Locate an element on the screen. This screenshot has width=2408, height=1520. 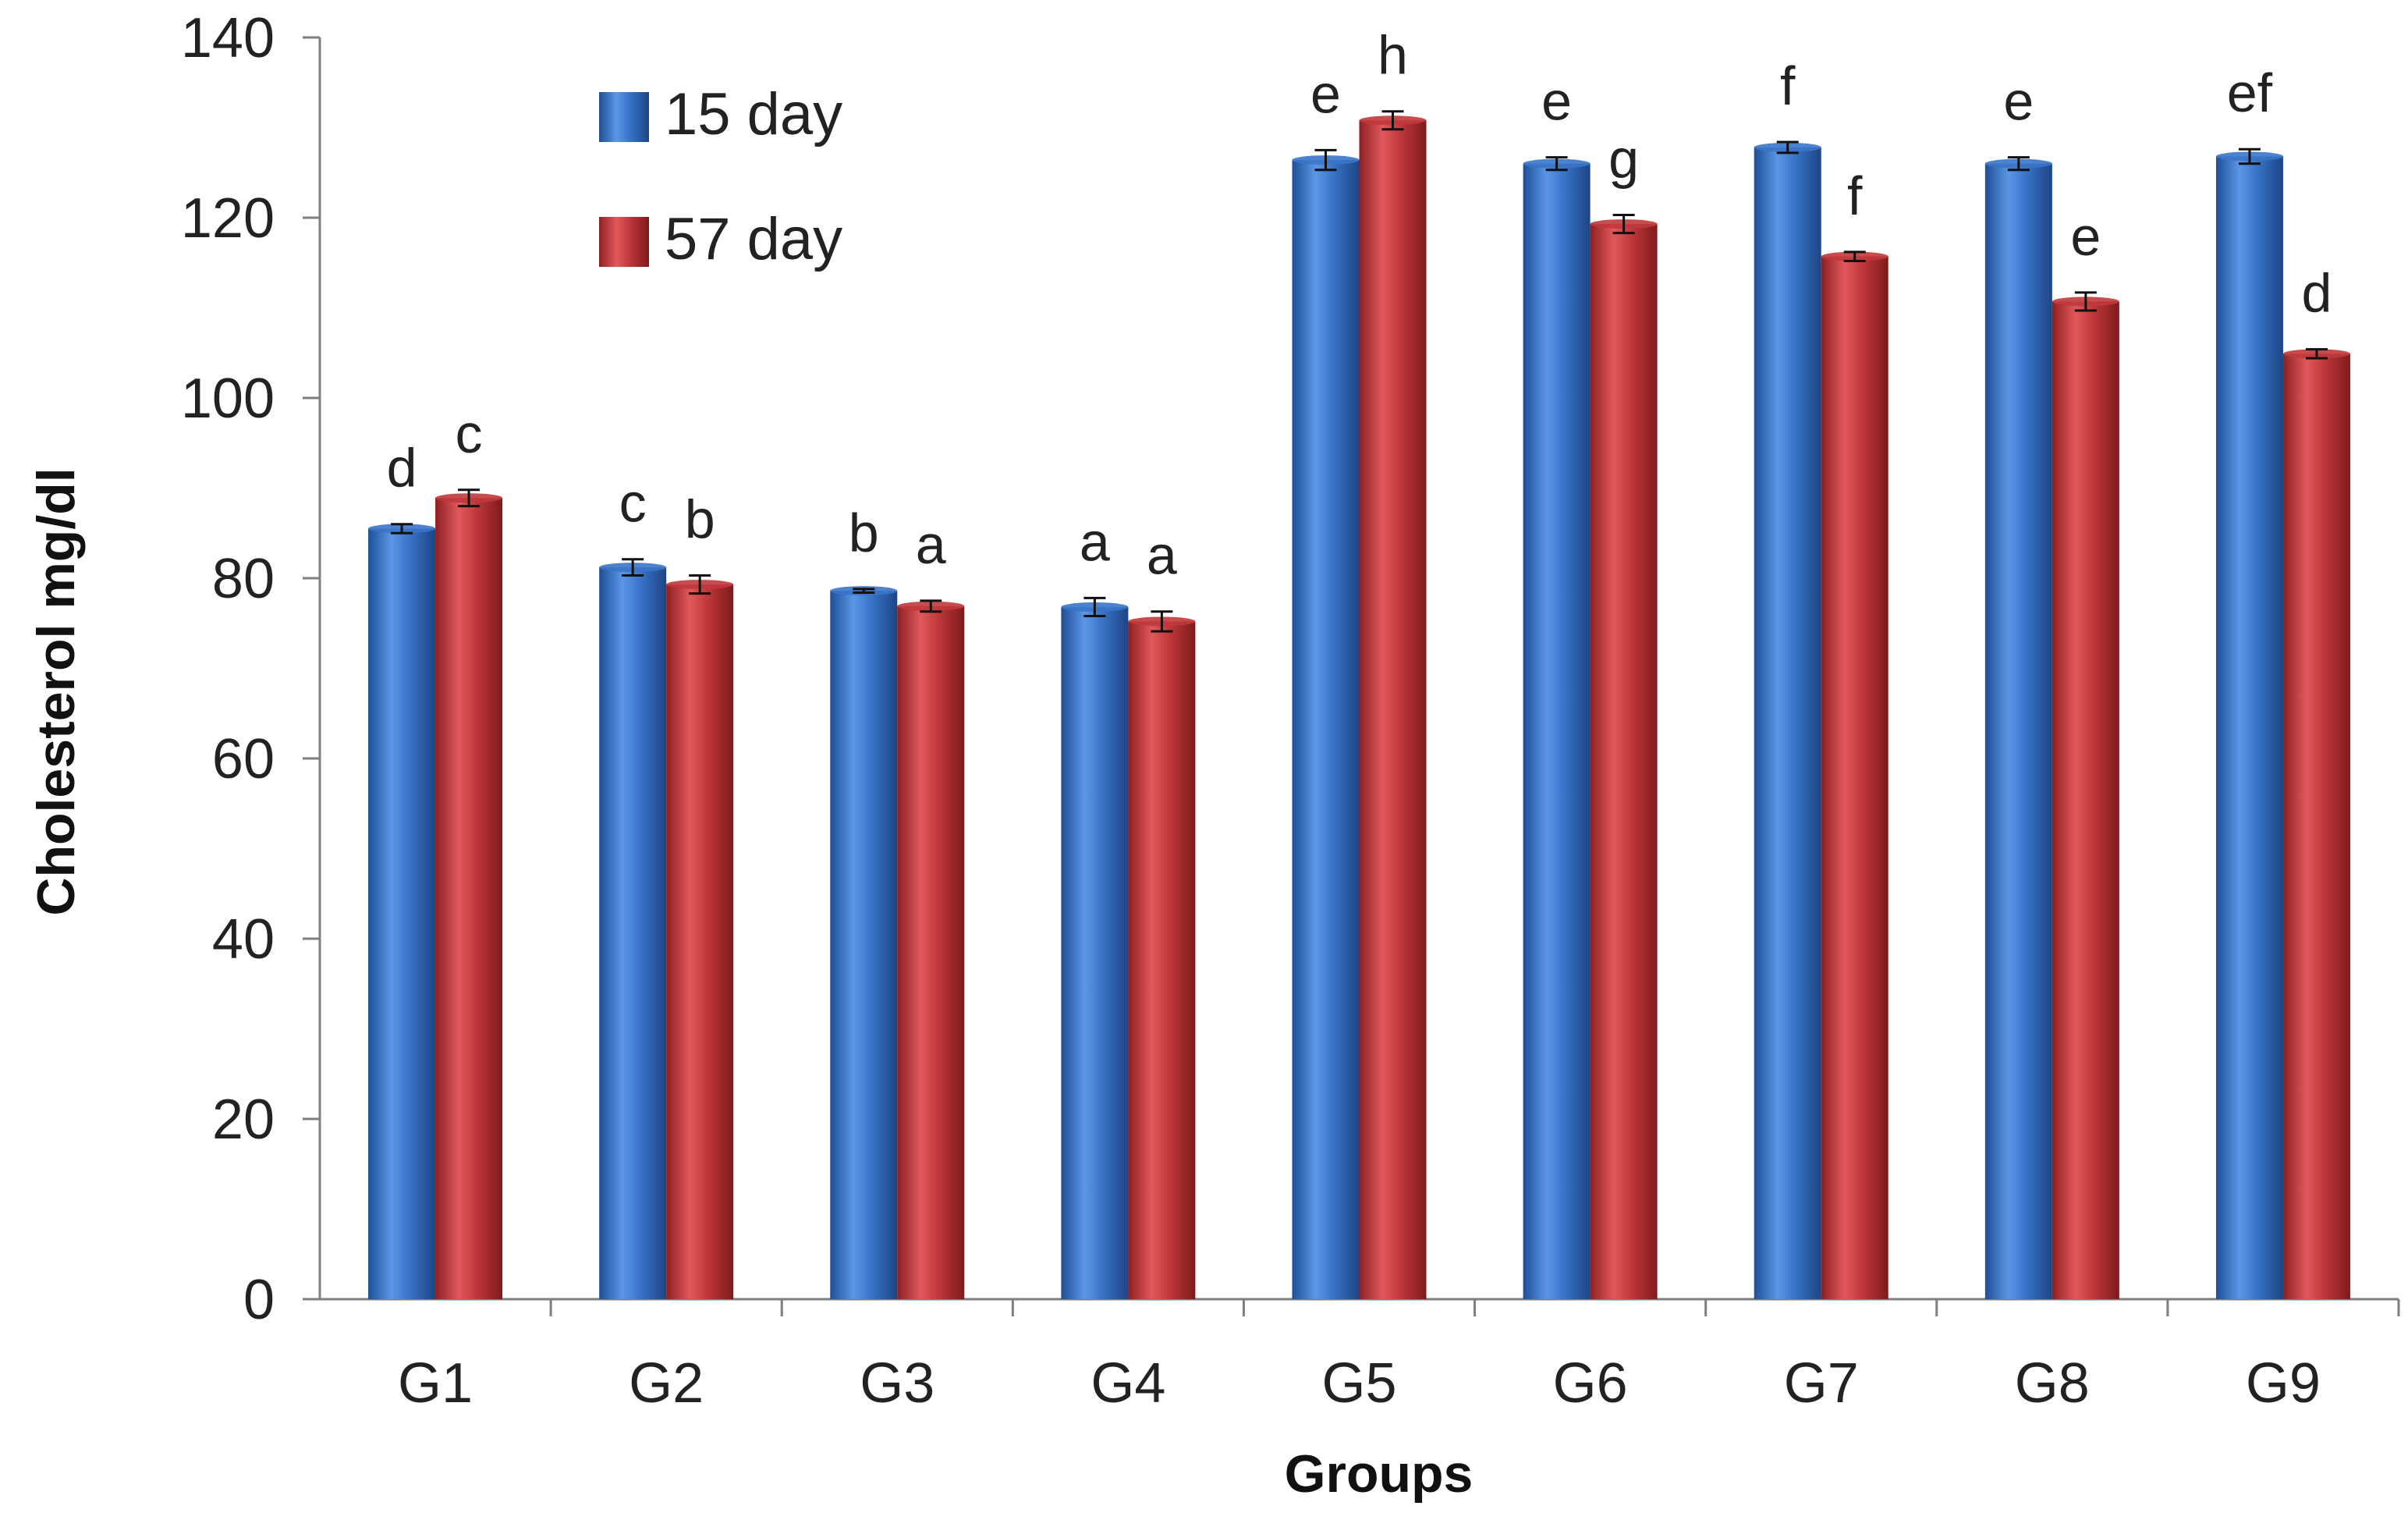
y-tick-label: 80 is located at coordinates (244, 579).